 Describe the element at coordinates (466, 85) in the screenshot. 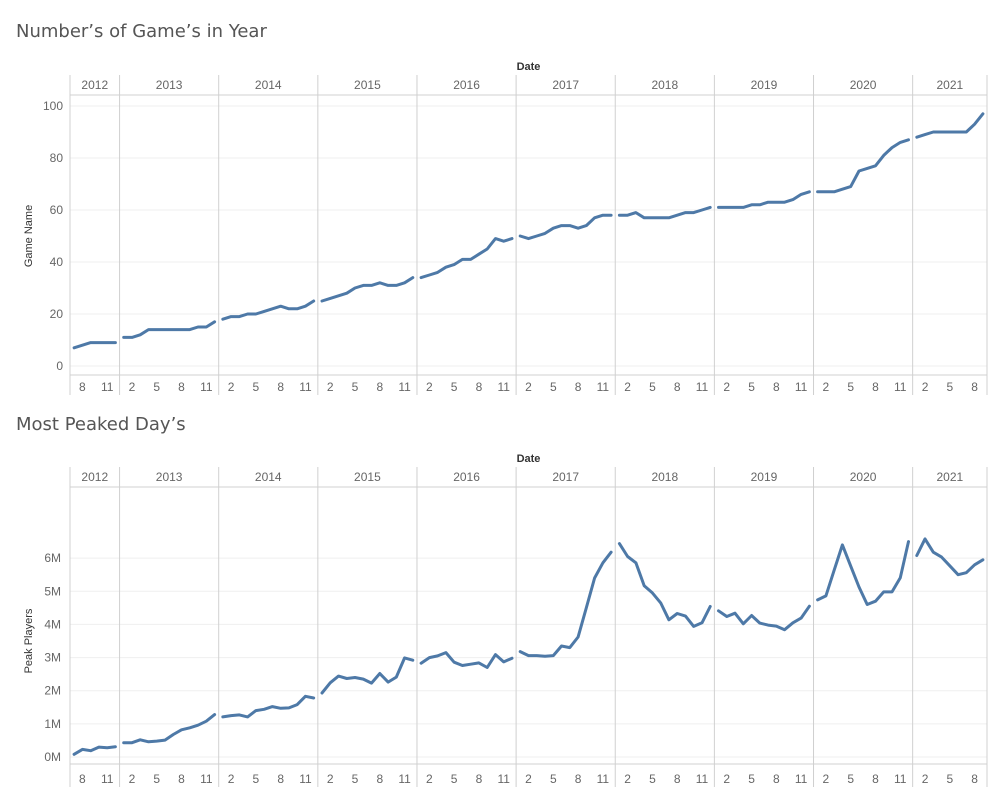

I see `year-label: 2016` at that location.